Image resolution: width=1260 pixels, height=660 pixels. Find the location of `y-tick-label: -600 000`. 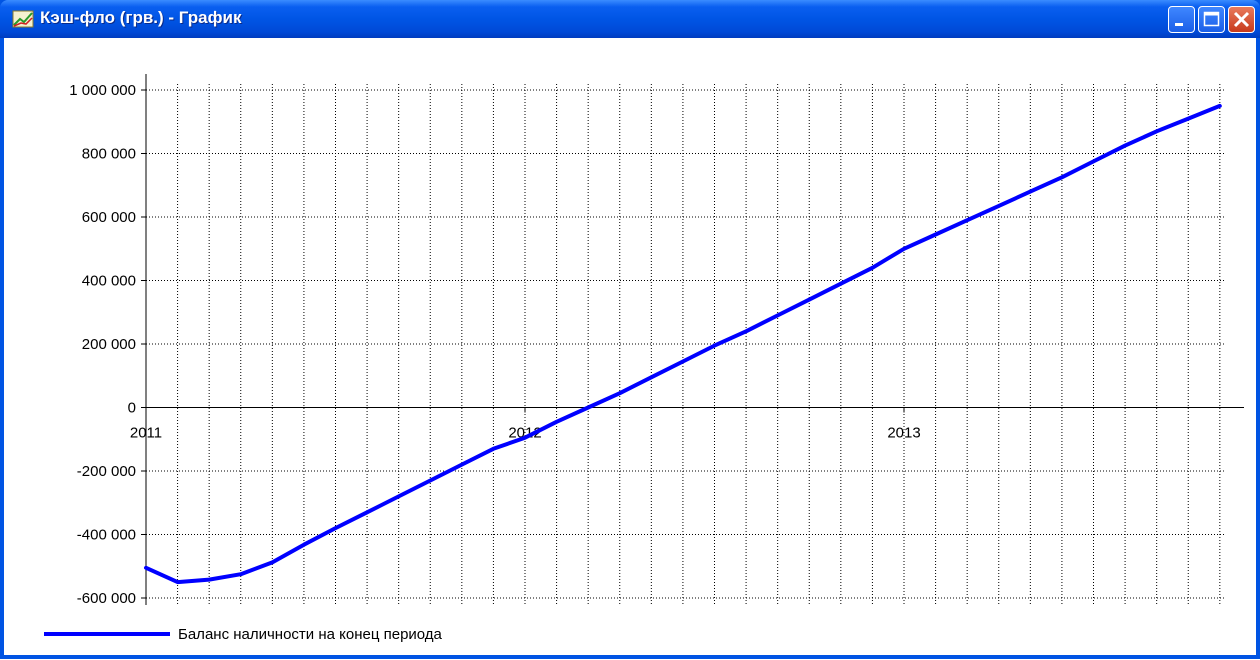

y-tick-label: -600 000 is located at coordinates (106, 598).